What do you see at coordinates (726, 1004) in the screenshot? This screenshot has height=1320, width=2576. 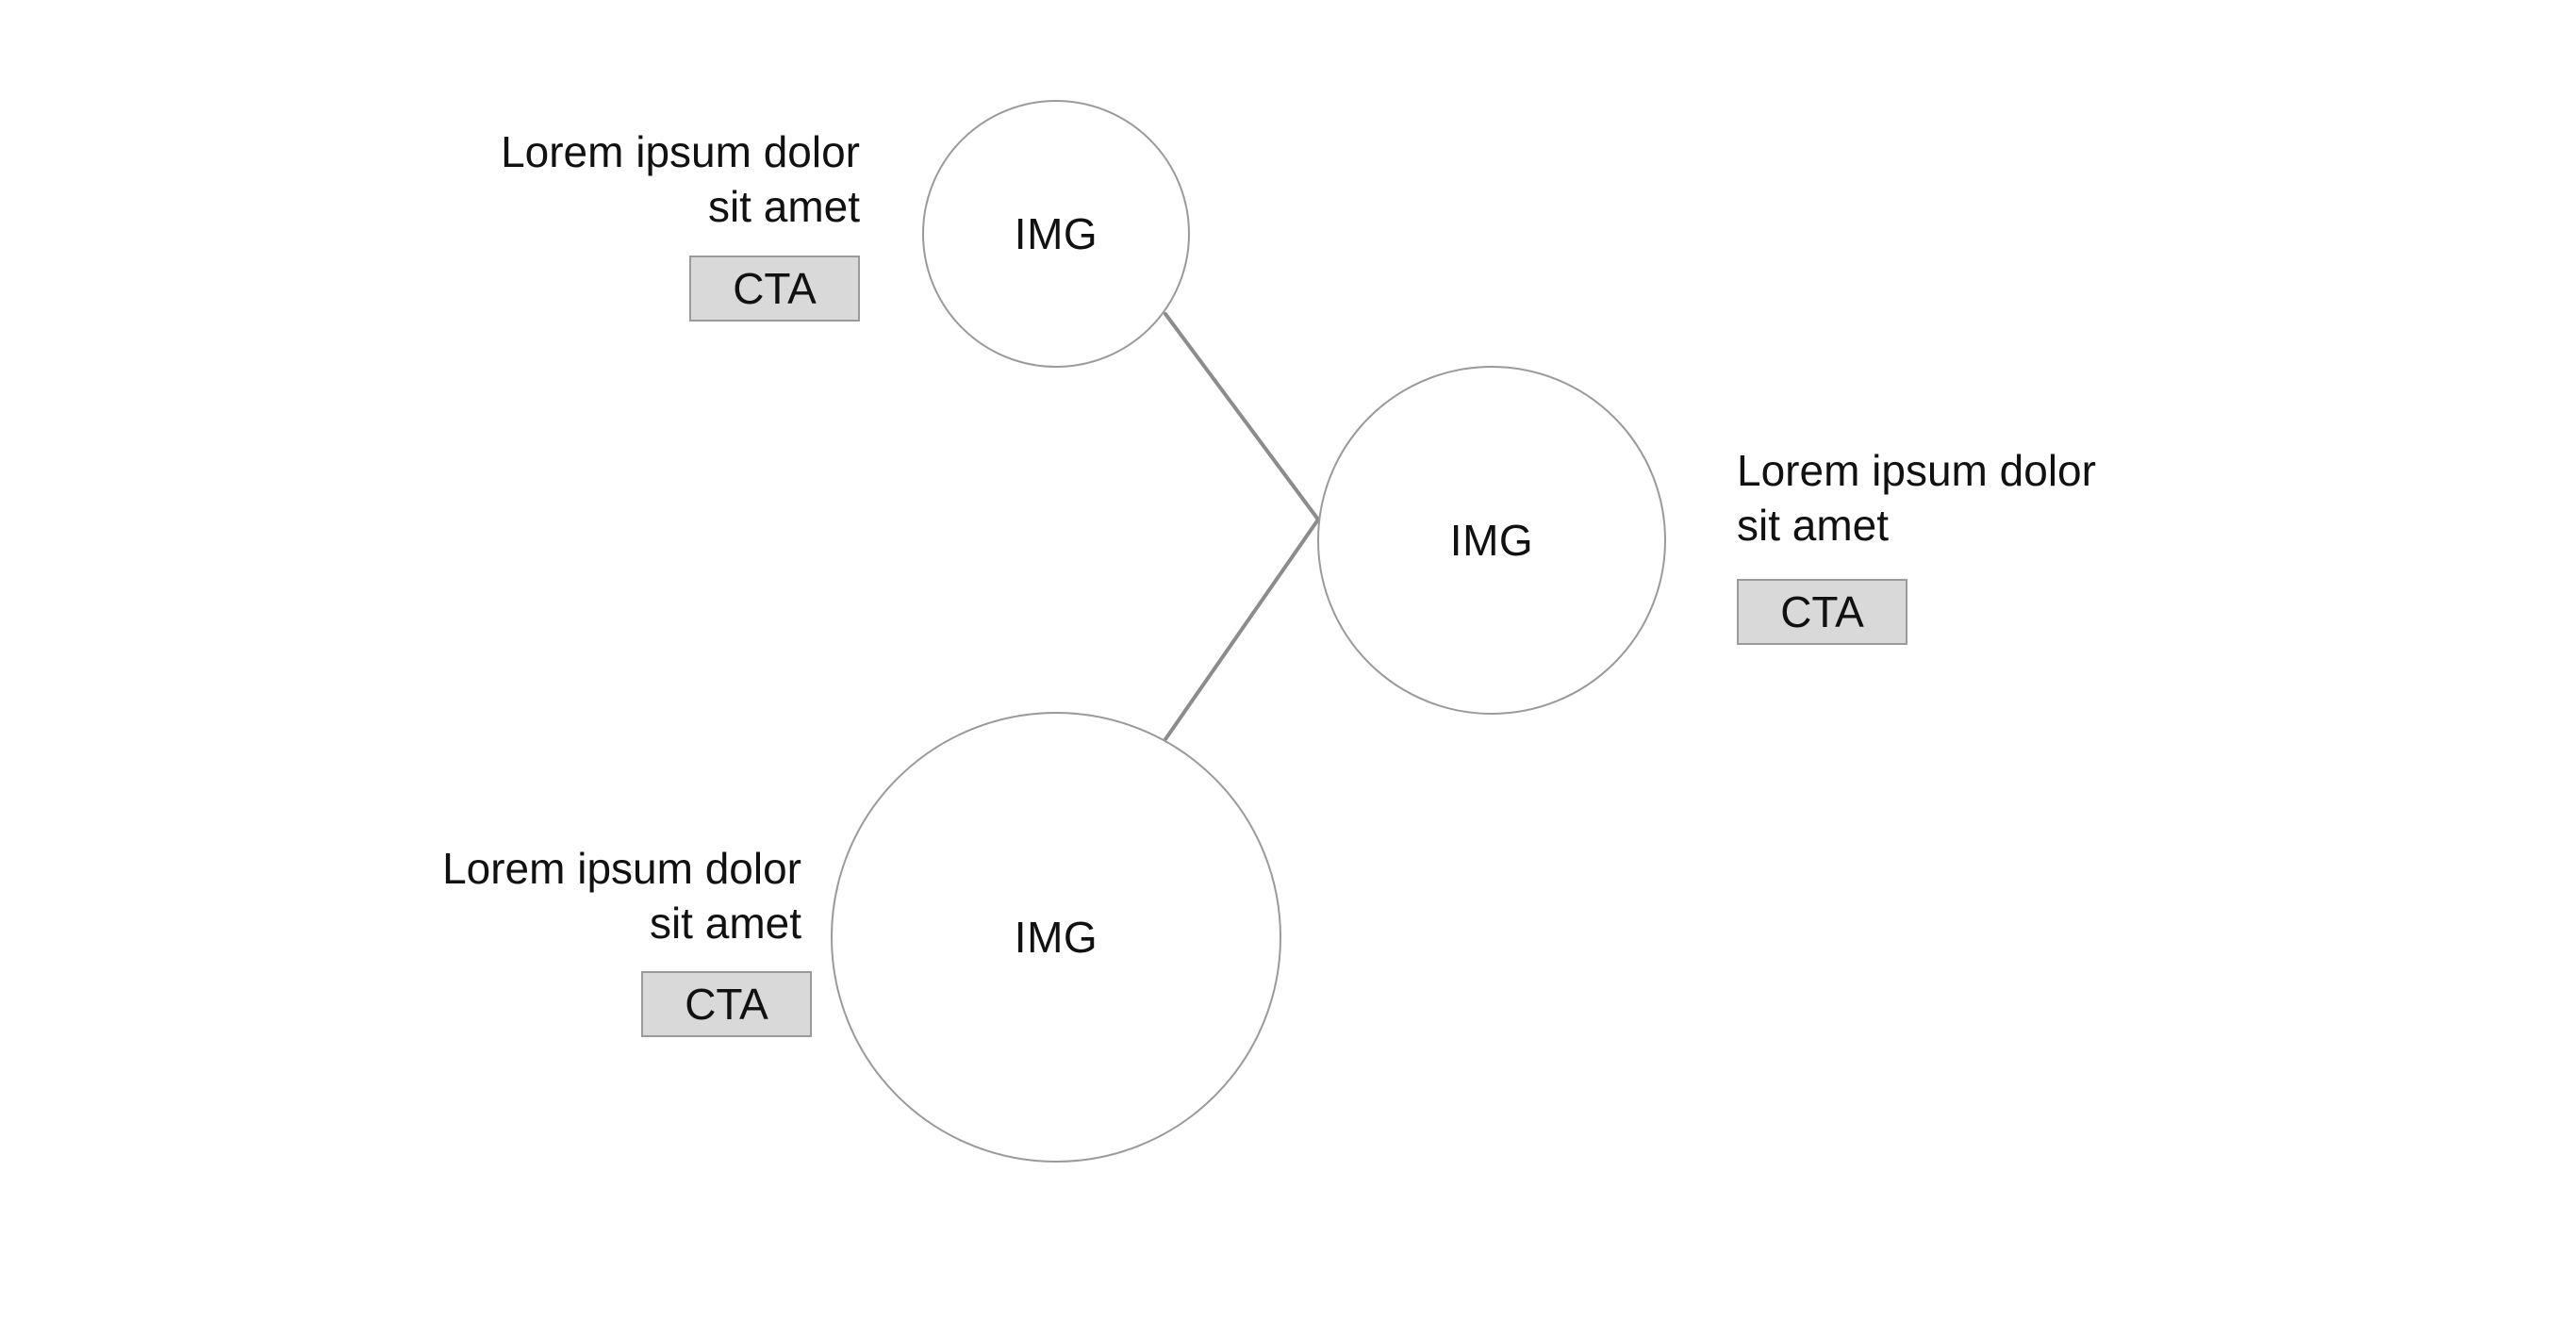 I see `node-bottom-cta-button: CTA` at bounding box center [726, 1004].